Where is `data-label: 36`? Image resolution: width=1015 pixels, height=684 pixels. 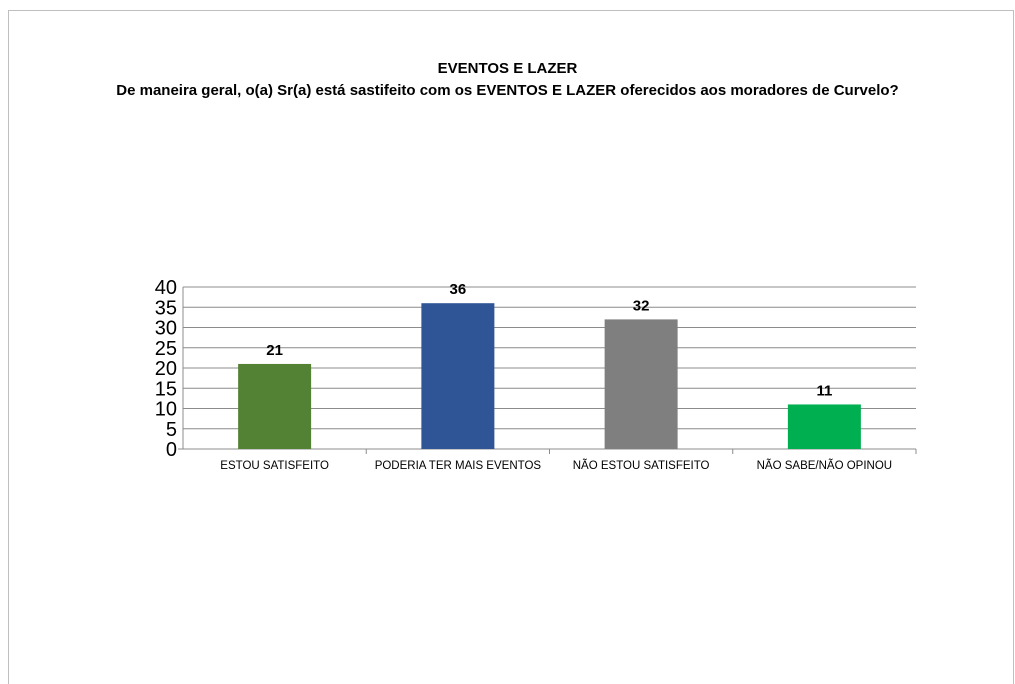
data-label: 36 is located at coordinates (458, 289).